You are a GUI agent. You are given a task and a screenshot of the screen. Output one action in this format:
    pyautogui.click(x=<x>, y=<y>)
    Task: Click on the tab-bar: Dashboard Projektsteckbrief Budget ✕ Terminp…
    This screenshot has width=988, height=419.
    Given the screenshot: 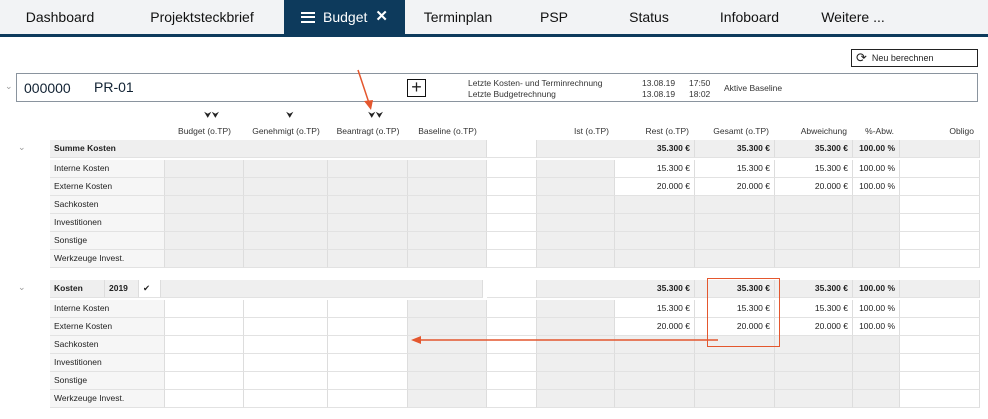 What is the action you would take?
    pyautogui.click(x=494, y=18)
    